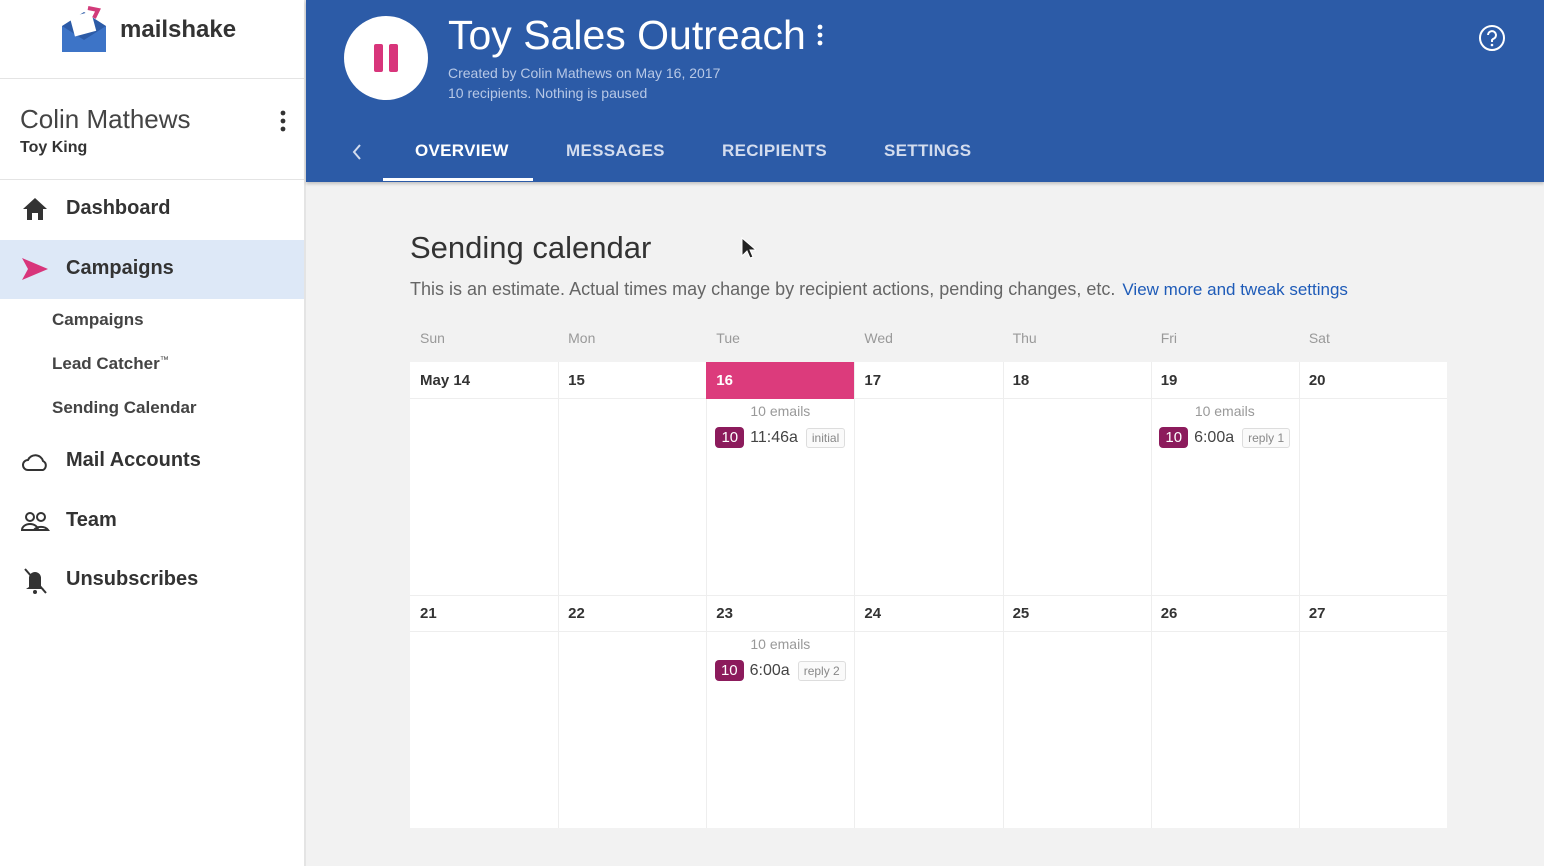 The image size is (1544, 866). I want to click on message-tag: reply 1, so click(1266, 438).